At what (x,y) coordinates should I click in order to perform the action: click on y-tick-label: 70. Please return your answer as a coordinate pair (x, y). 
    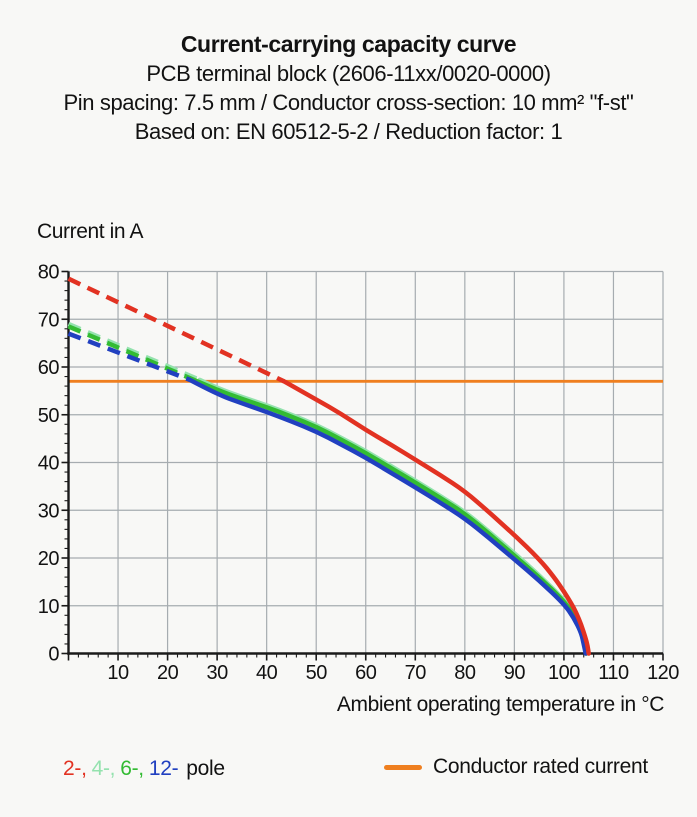
    Looking at the image, I should click on (49, 320).